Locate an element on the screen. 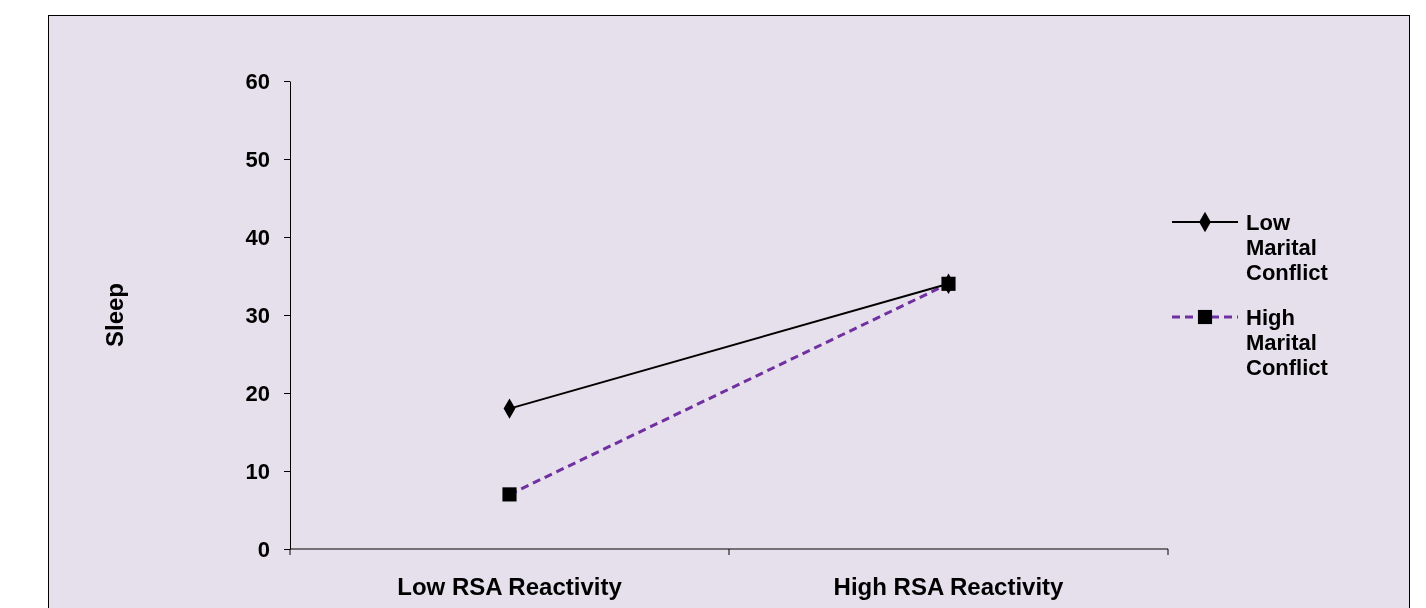  legend-label: Low Marital Conflict is located at coordinates (1287, 247).